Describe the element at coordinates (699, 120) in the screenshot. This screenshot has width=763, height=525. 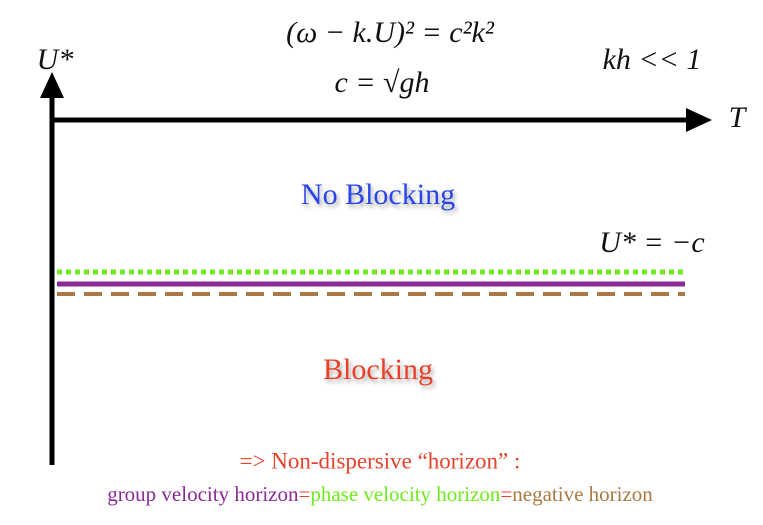
I see `x-arrow` at that location.